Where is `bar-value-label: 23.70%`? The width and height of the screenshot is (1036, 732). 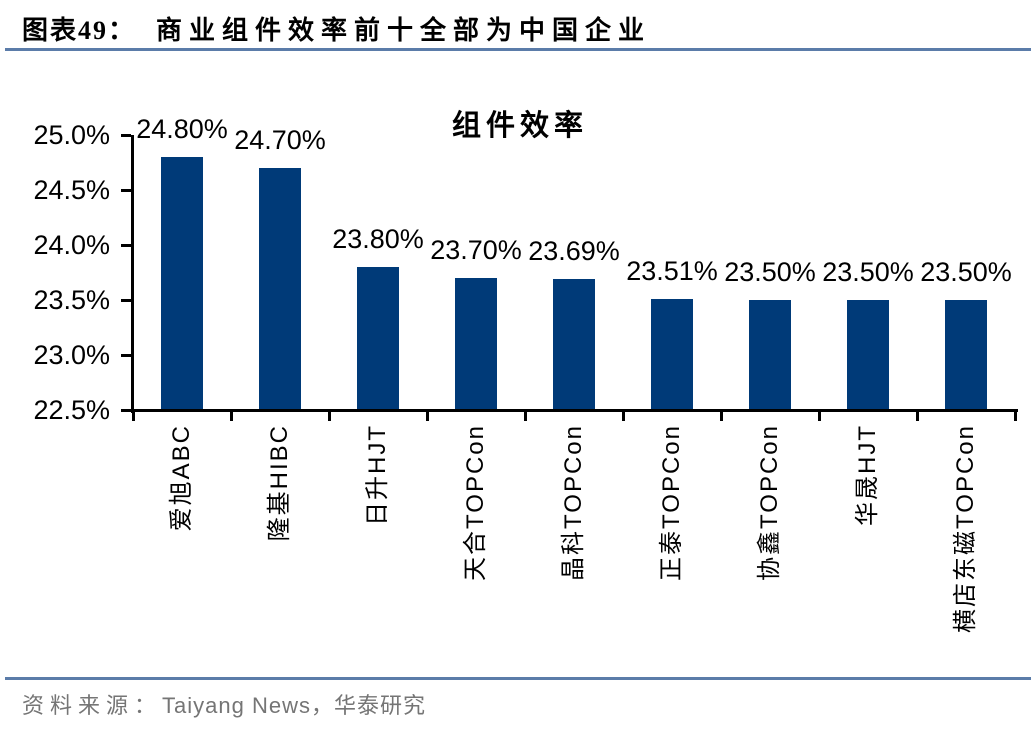 bar-value-label: 23.70% is located at coordinates (476, 250).